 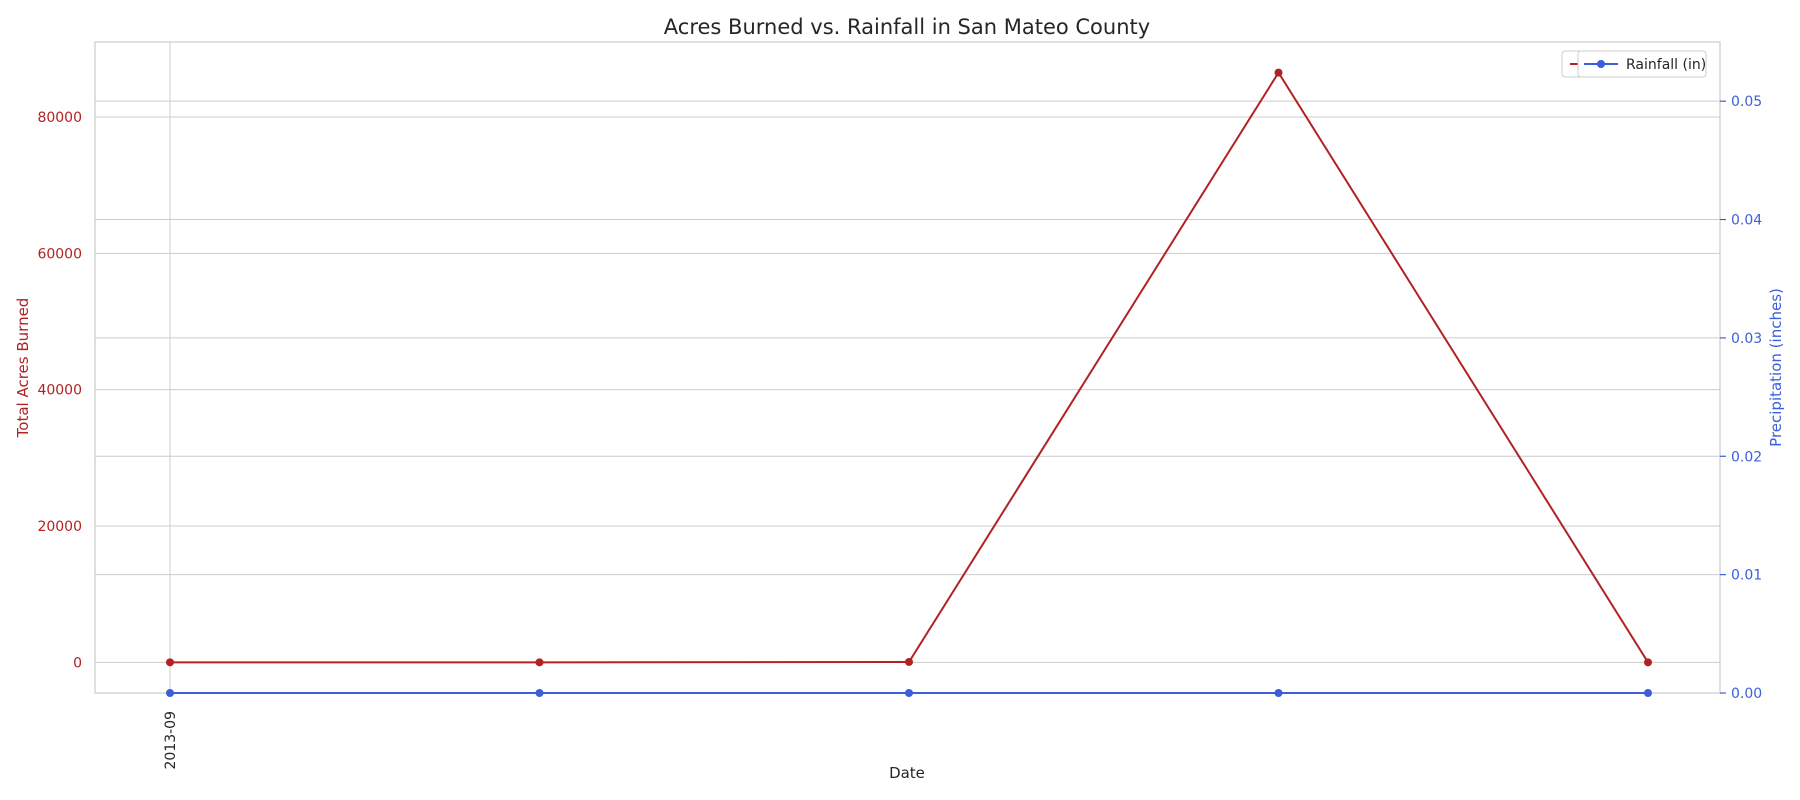 What do you see at coordinates (23, 368) in the screenshot?
I see `left-axis-label: Total Acres Burned` at bounding box center [23, 368].